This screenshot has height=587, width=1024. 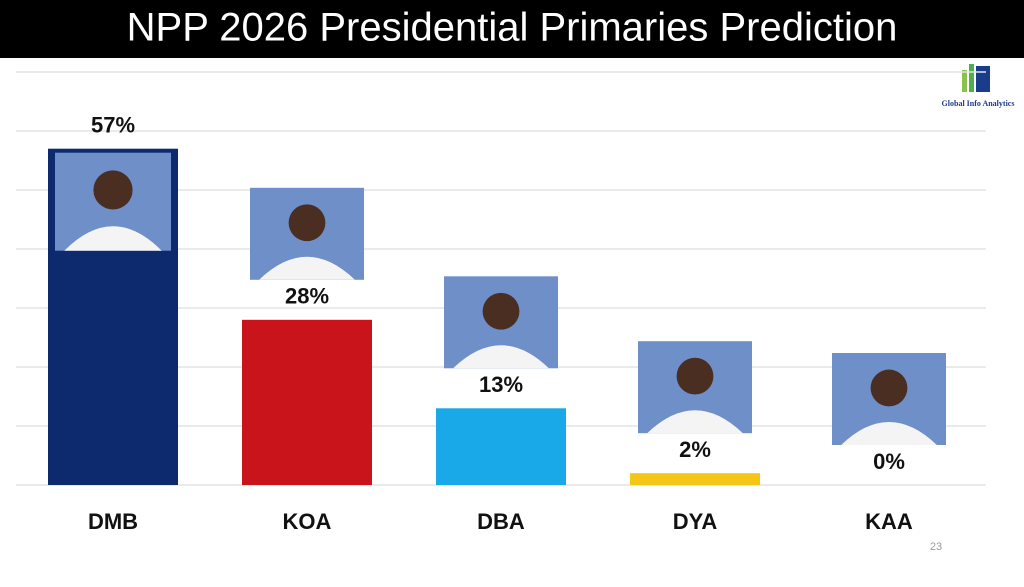 What do you see at coordinates (307, 521) in the screenshot?
I see `x-tick-label: KOA` at bounding box center [307, 521].